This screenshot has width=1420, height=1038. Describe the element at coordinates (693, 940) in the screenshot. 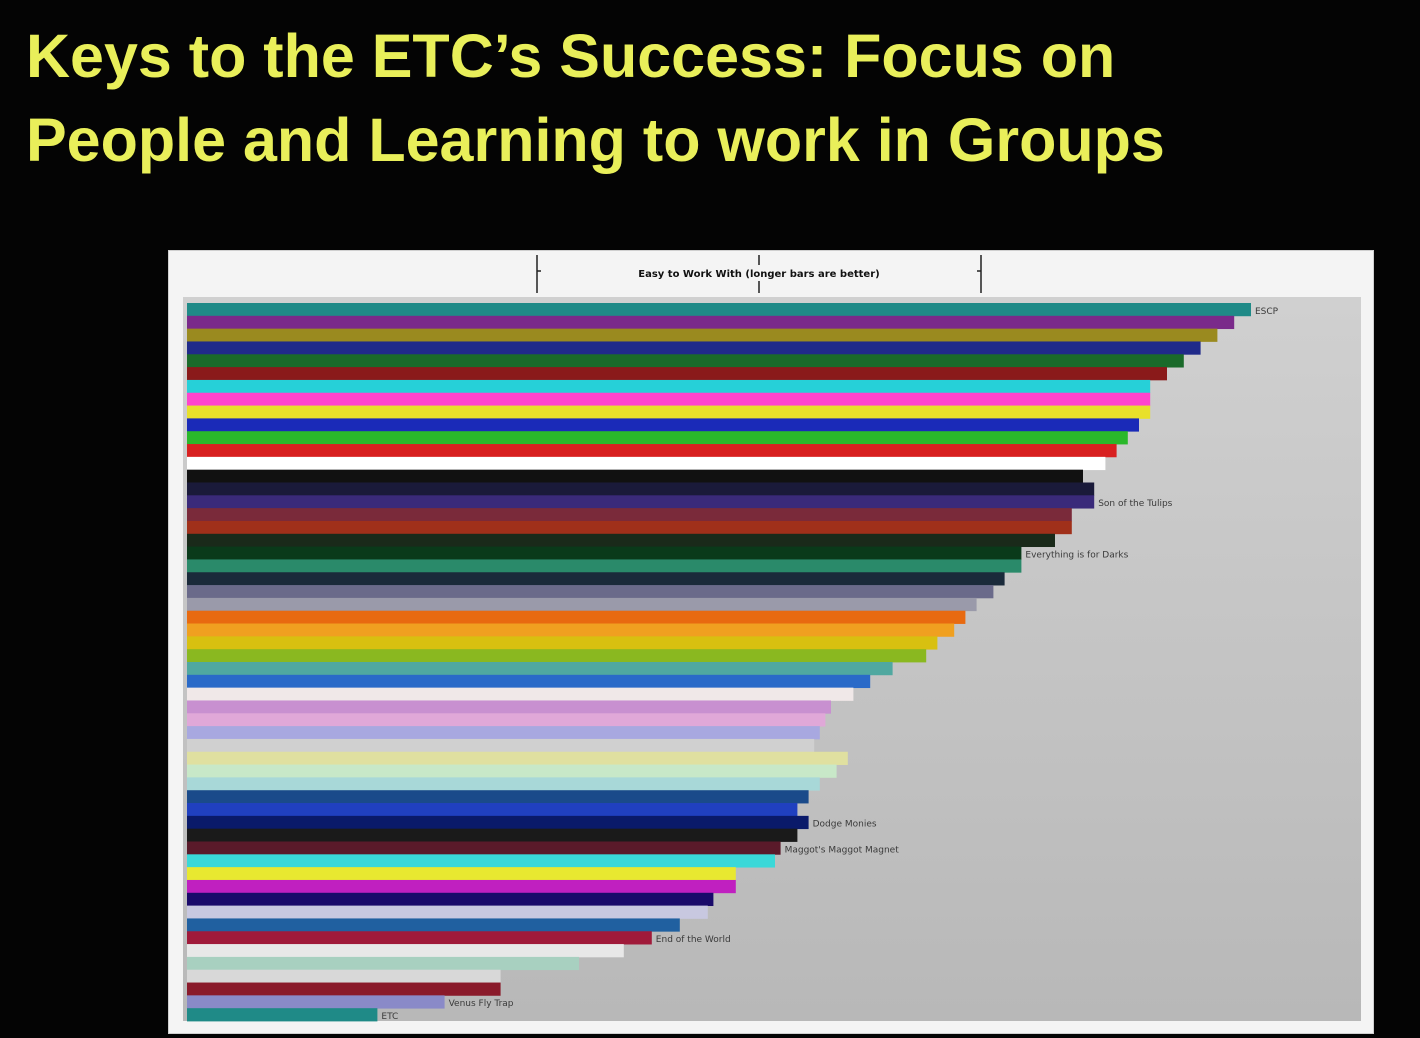

I see `bar-label: End of the World` at that location.